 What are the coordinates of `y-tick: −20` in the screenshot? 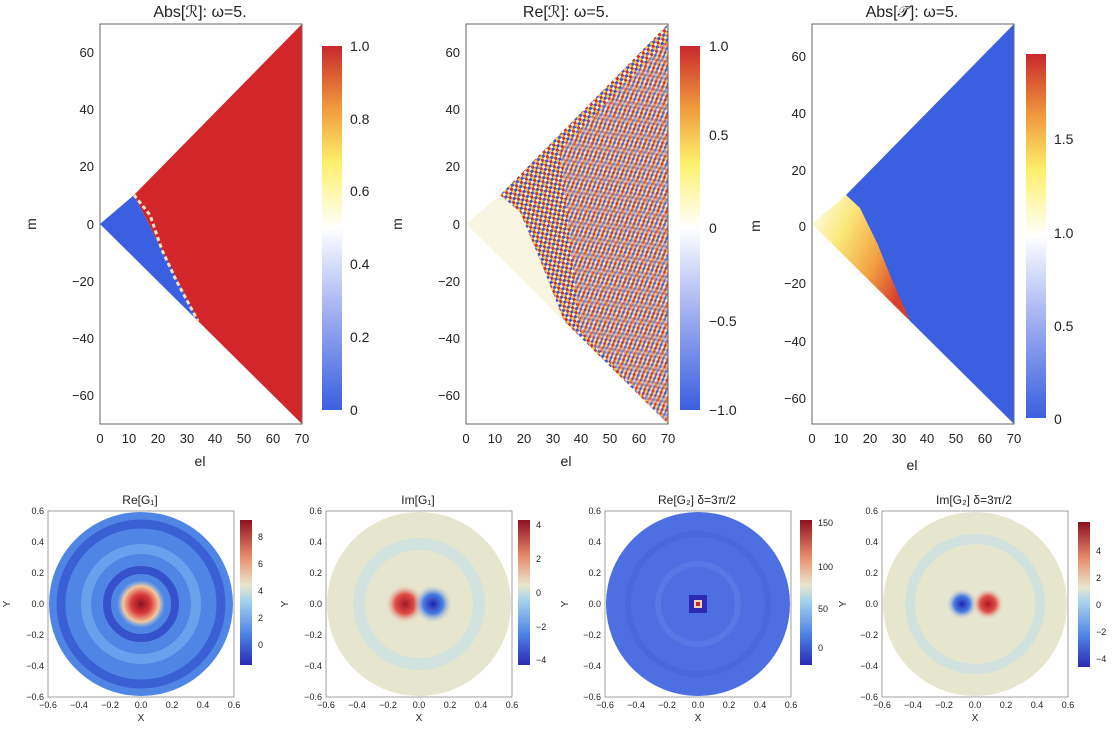 It's located at (83, 281).